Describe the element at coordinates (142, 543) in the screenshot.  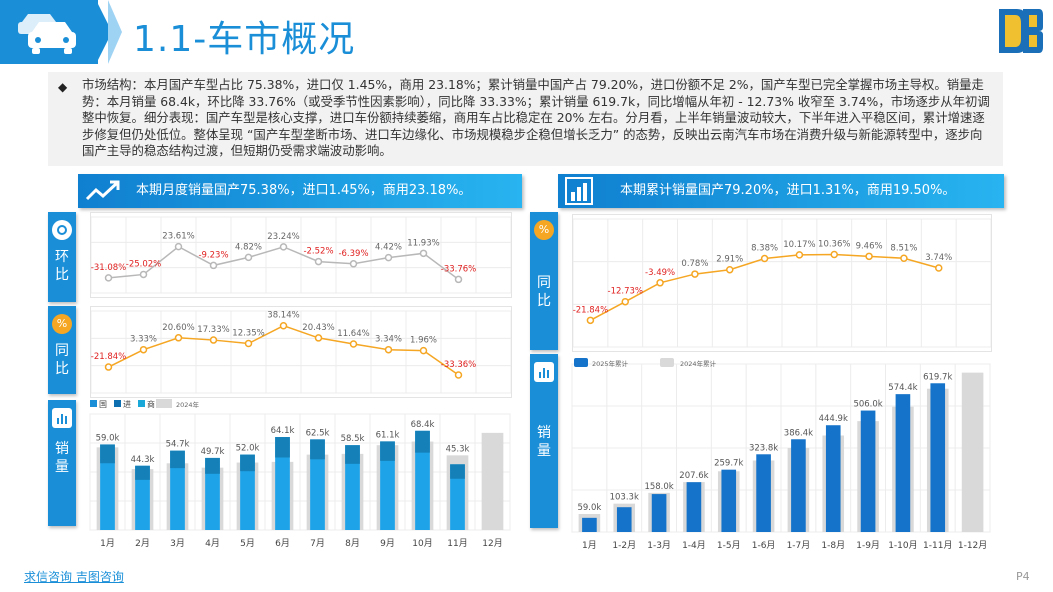
I see `x-tick-label: 2月` at that location.